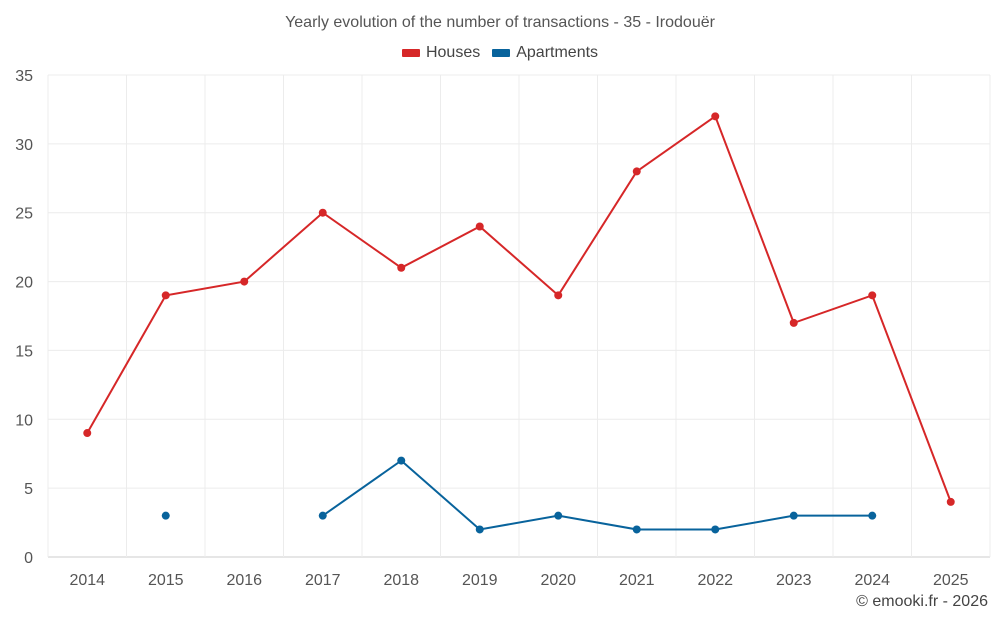 This screenshot has width=1000, height=625. I want to click on data-point-houses-2021, so click(636, 171).